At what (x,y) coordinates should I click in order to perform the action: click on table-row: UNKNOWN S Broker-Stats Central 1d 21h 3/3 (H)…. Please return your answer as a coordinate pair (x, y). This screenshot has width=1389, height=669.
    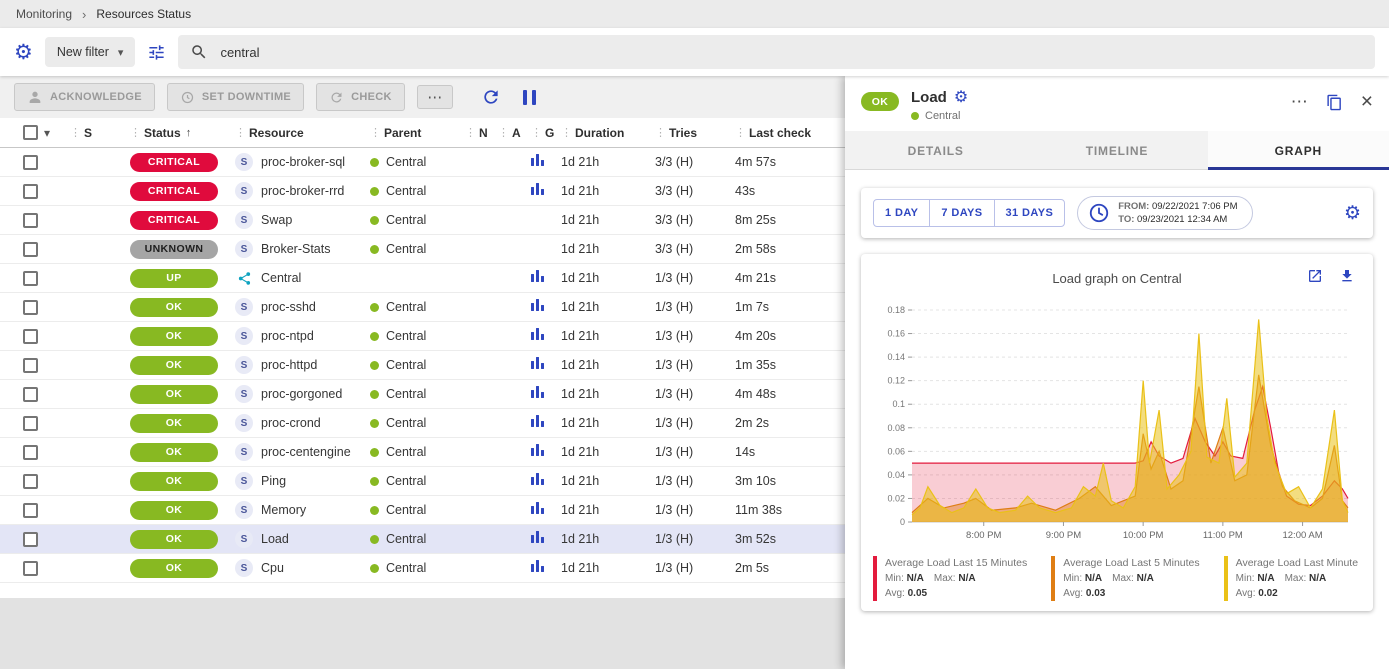
    Looking at the image, I should click on (422, 249).